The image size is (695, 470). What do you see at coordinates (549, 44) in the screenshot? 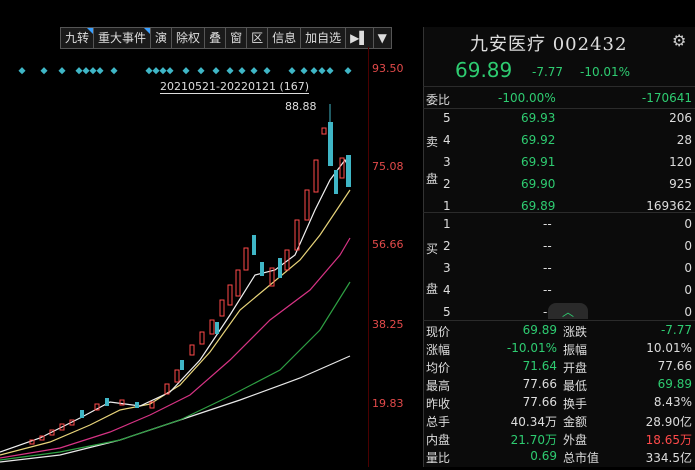
I see `stock-title: 九安医疗 002432` at bounding box center [549, 44].